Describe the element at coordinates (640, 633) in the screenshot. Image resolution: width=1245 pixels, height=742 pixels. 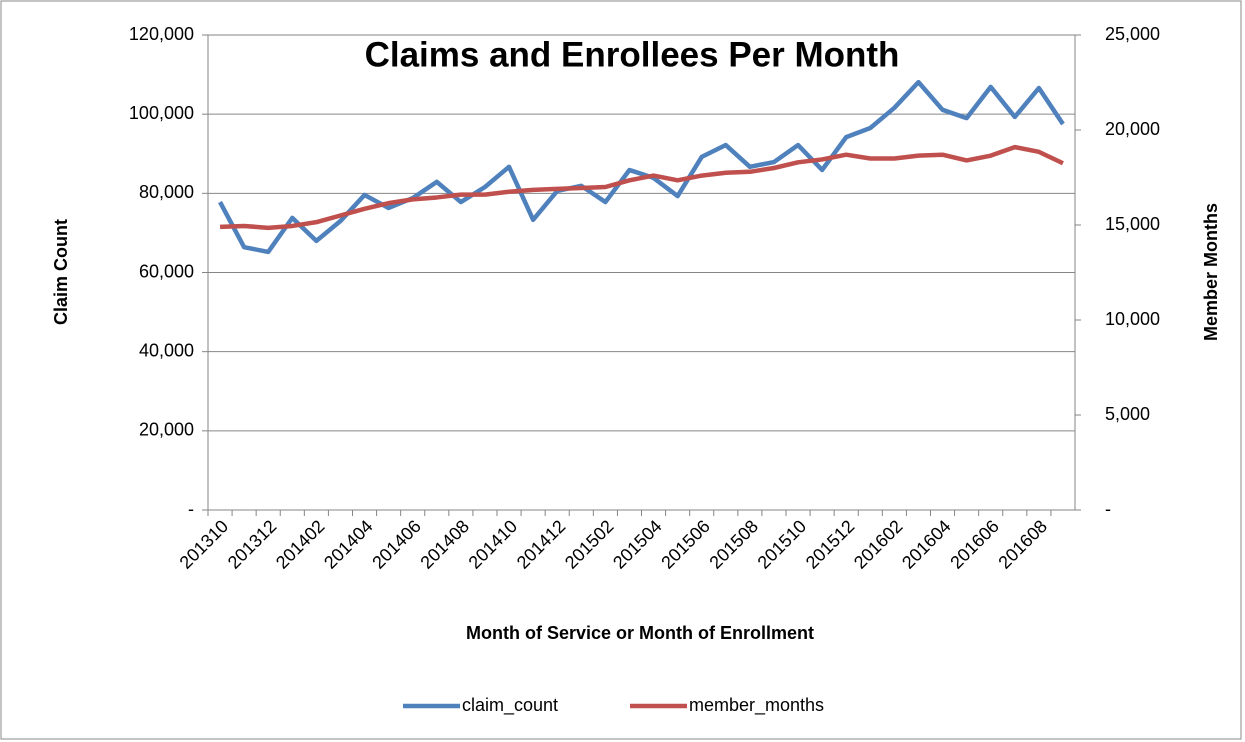
I see `x-axis-title: Month of Service or Month of Enrollment` at that location.